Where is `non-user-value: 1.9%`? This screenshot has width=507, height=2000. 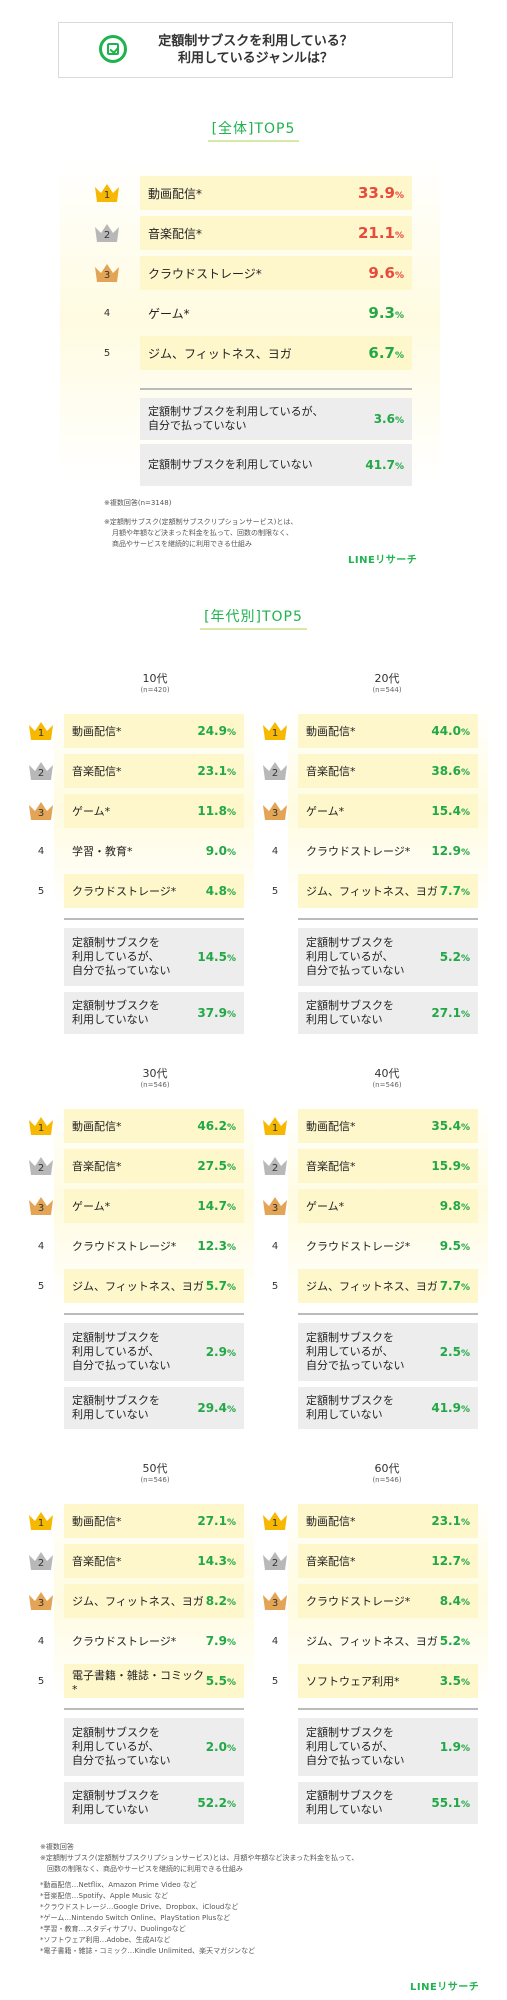
non-user-value: 1.9% is located at coordinates (455, 1747).